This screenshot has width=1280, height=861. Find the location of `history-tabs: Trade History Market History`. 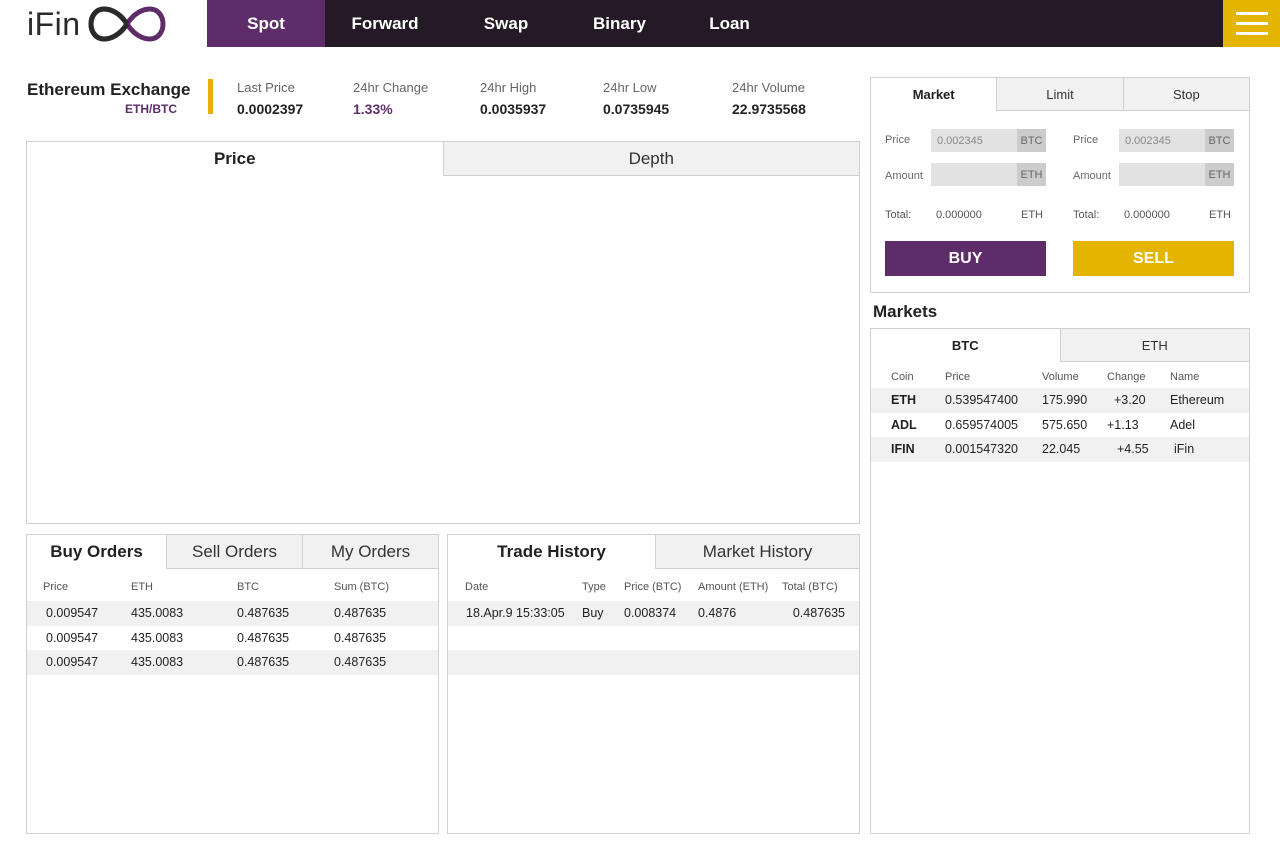

history-tabs: Trade History Market History is located at coordinates (653, 552).